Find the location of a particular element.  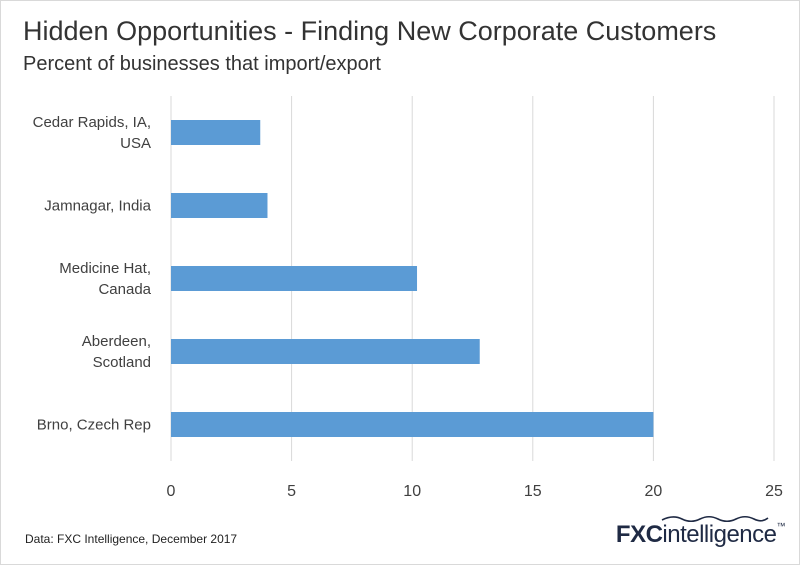

category-label: Aberdeen, Scotland is located at coordinates (116, 352).